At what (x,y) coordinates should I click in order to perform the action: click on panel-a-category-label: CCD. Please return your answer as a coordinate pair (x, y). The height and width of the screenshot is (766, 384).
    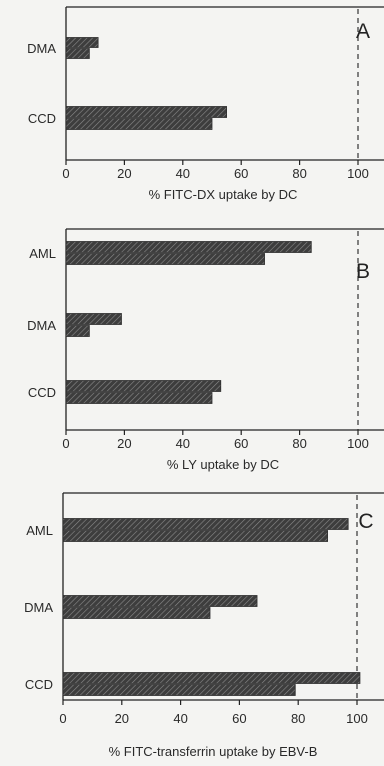
    Looking at the image, I should click on (42, 118).